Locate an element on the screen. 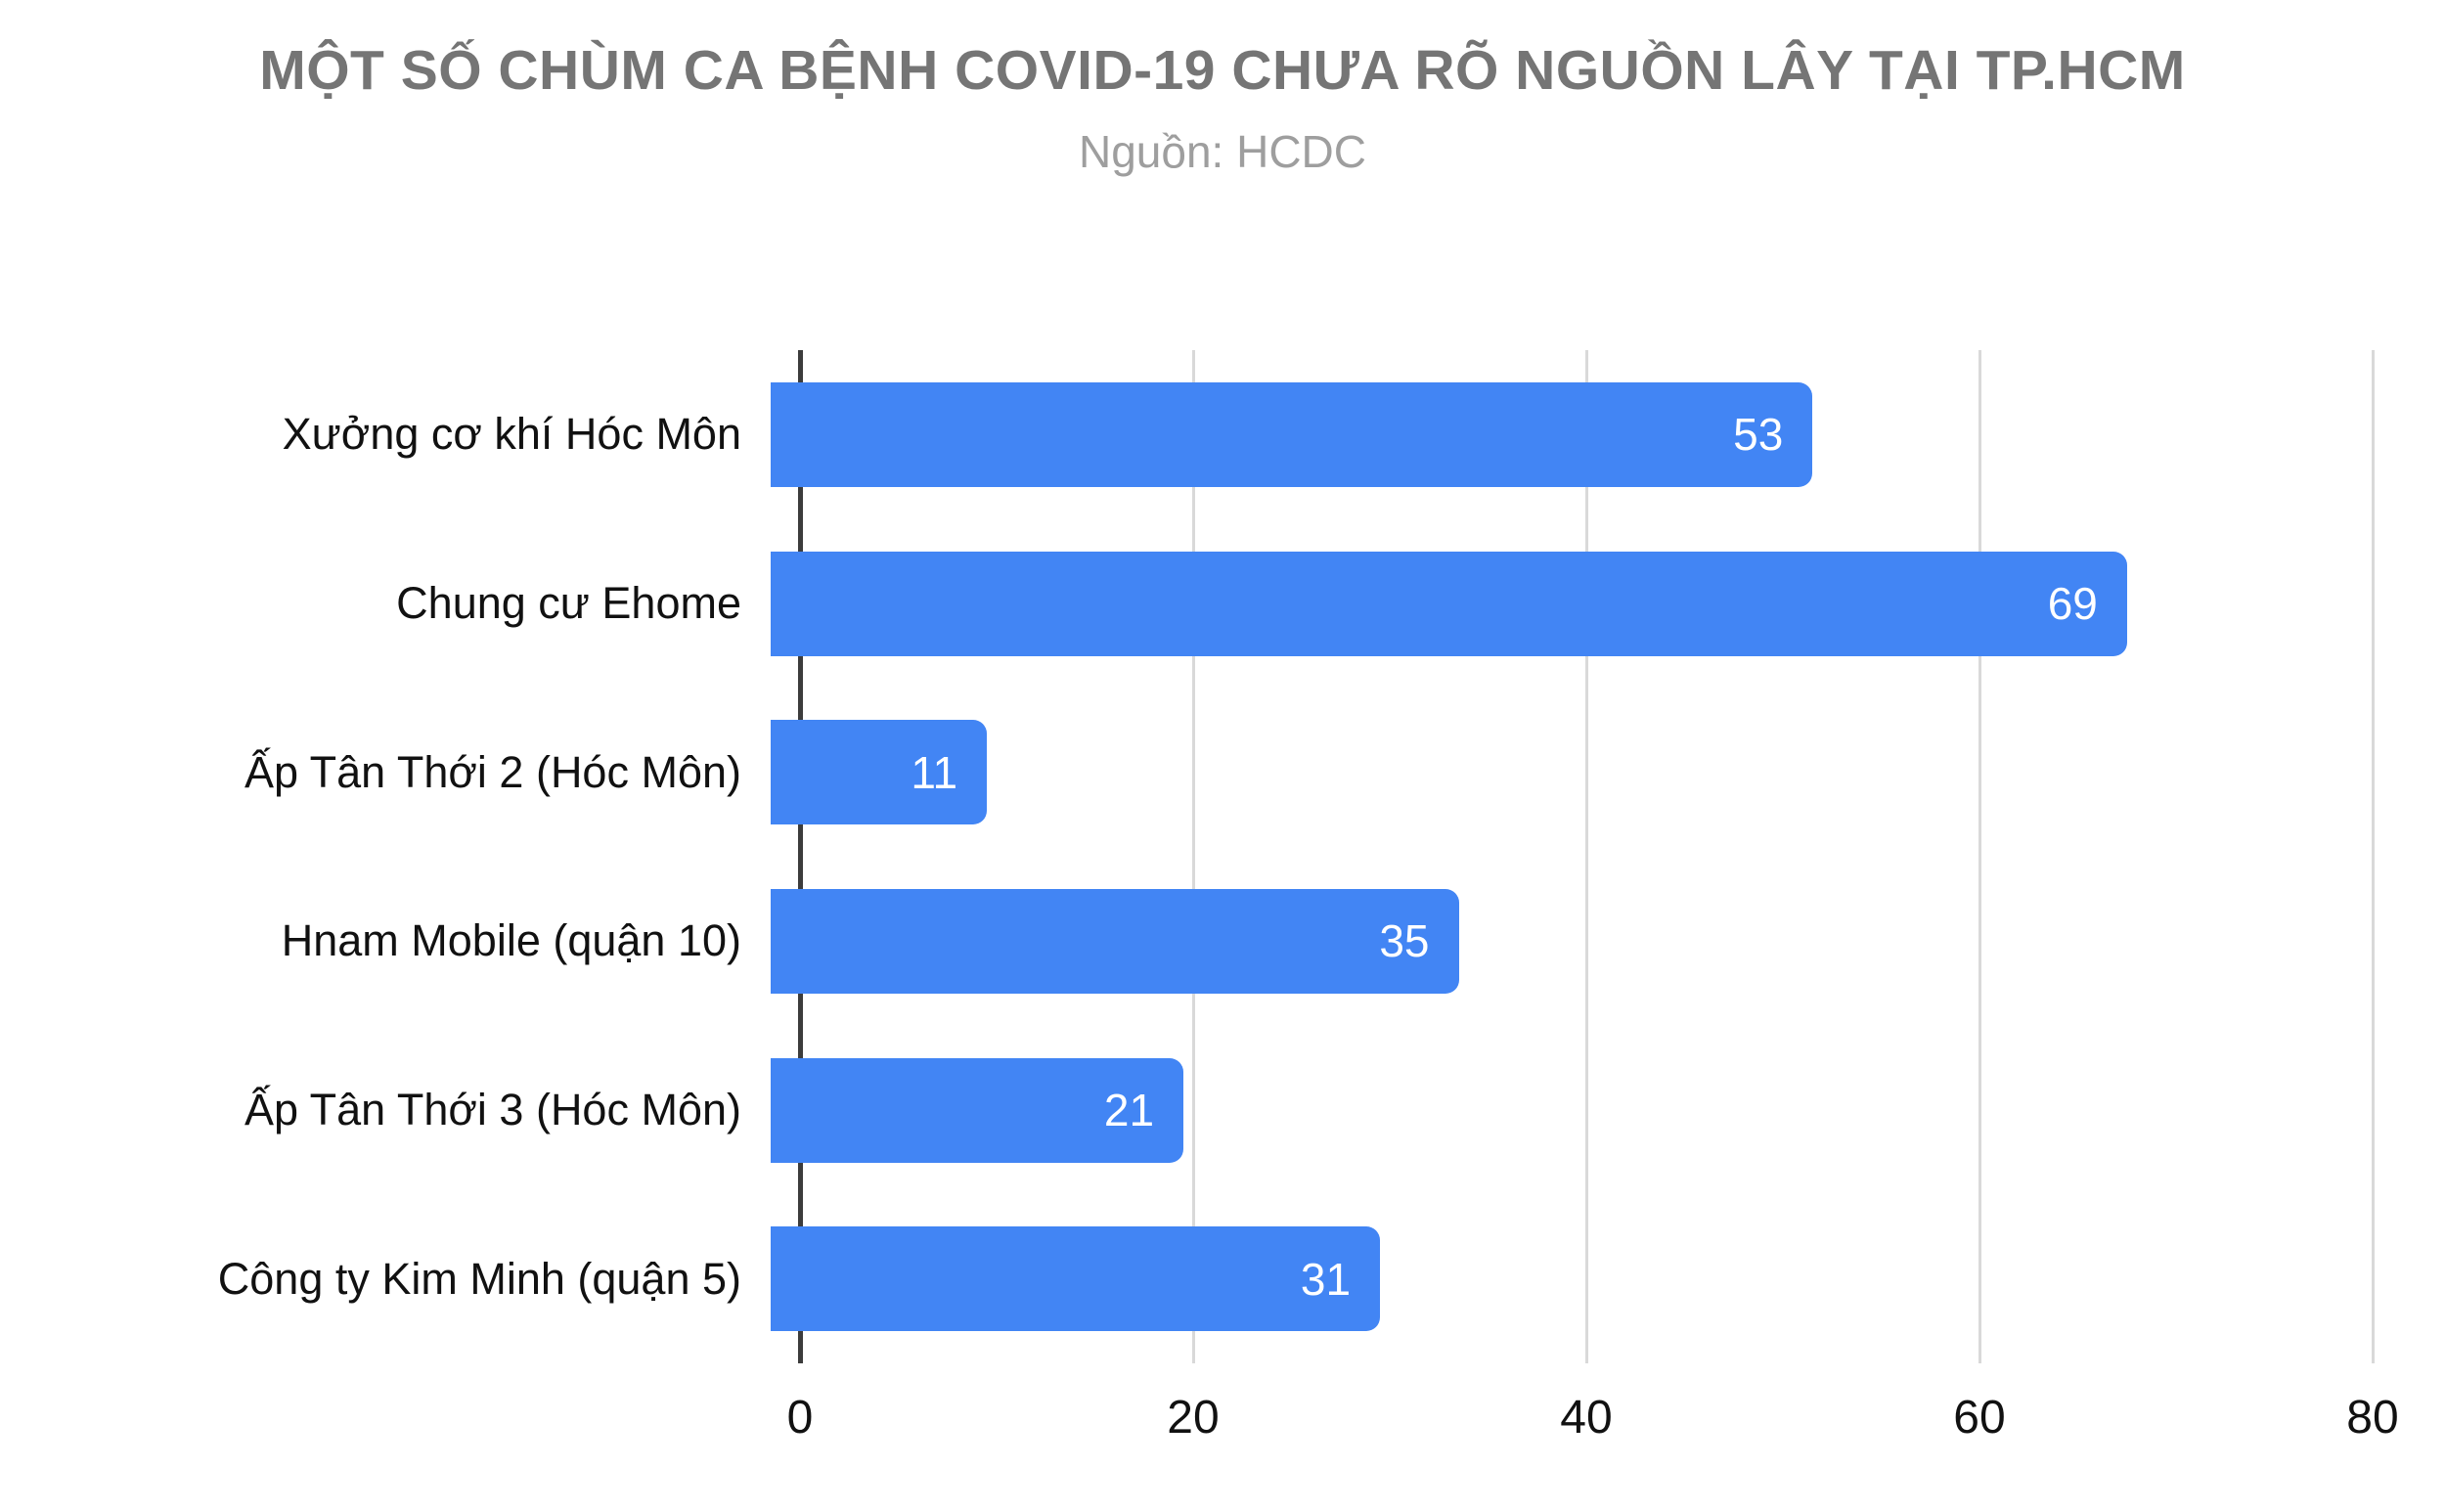 This screenshot has width=2445, height=1512. x-tick-label: 40 is located at coordinates (1586, 1418).